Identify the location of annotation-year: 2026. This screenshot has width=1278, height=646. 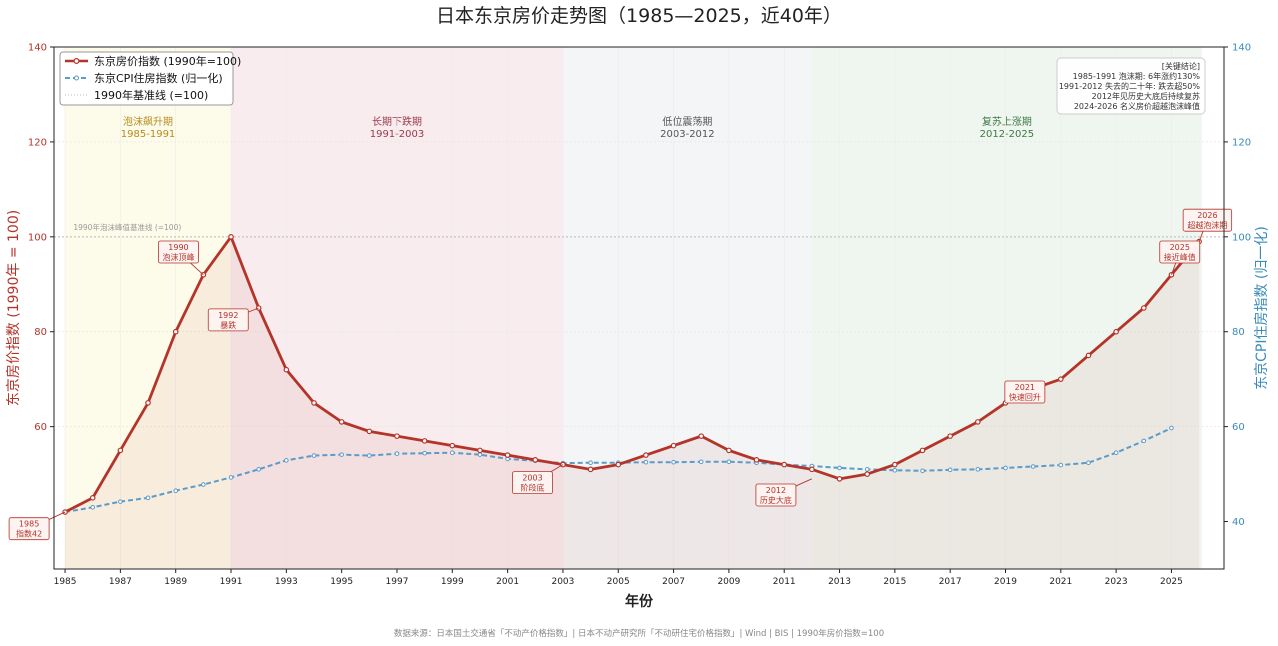
(1207, 215).